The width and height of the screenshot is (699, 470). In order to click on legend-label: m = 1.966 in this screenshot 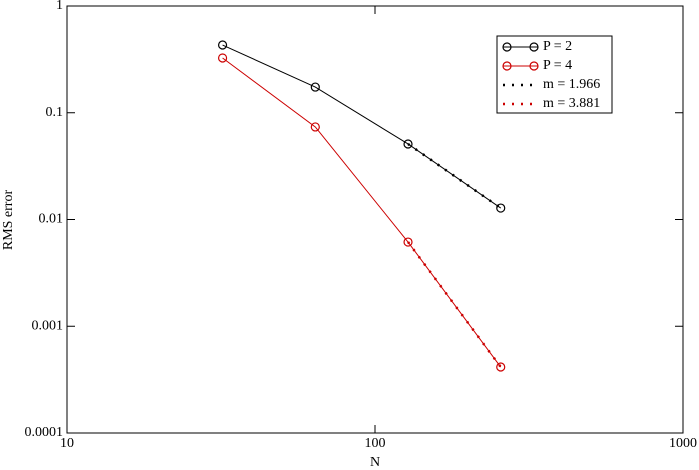, I will do `click(571, 84)`.